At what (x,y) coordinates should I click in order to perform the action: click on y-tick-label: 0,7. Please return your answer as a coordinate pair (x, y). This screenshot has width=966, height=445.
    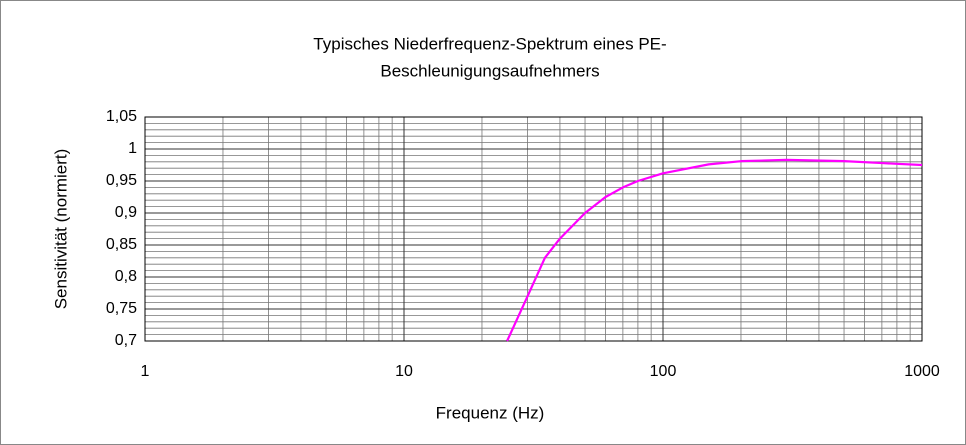
    Looking at the image, I should click on (126, 340).